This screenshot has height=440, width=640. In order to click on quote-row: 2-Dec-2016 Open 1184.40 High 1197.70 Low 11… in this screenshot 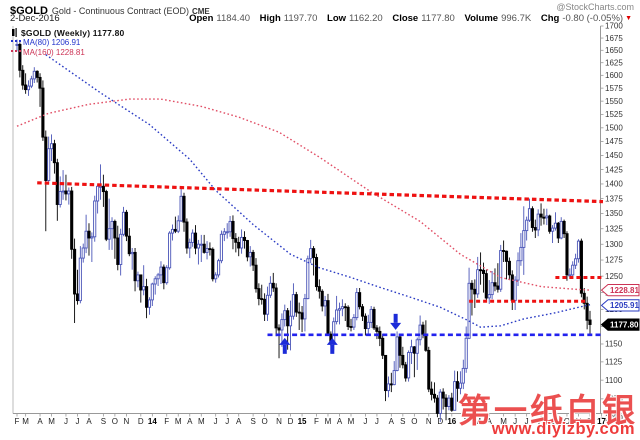, I will do `click(322, 18)`.